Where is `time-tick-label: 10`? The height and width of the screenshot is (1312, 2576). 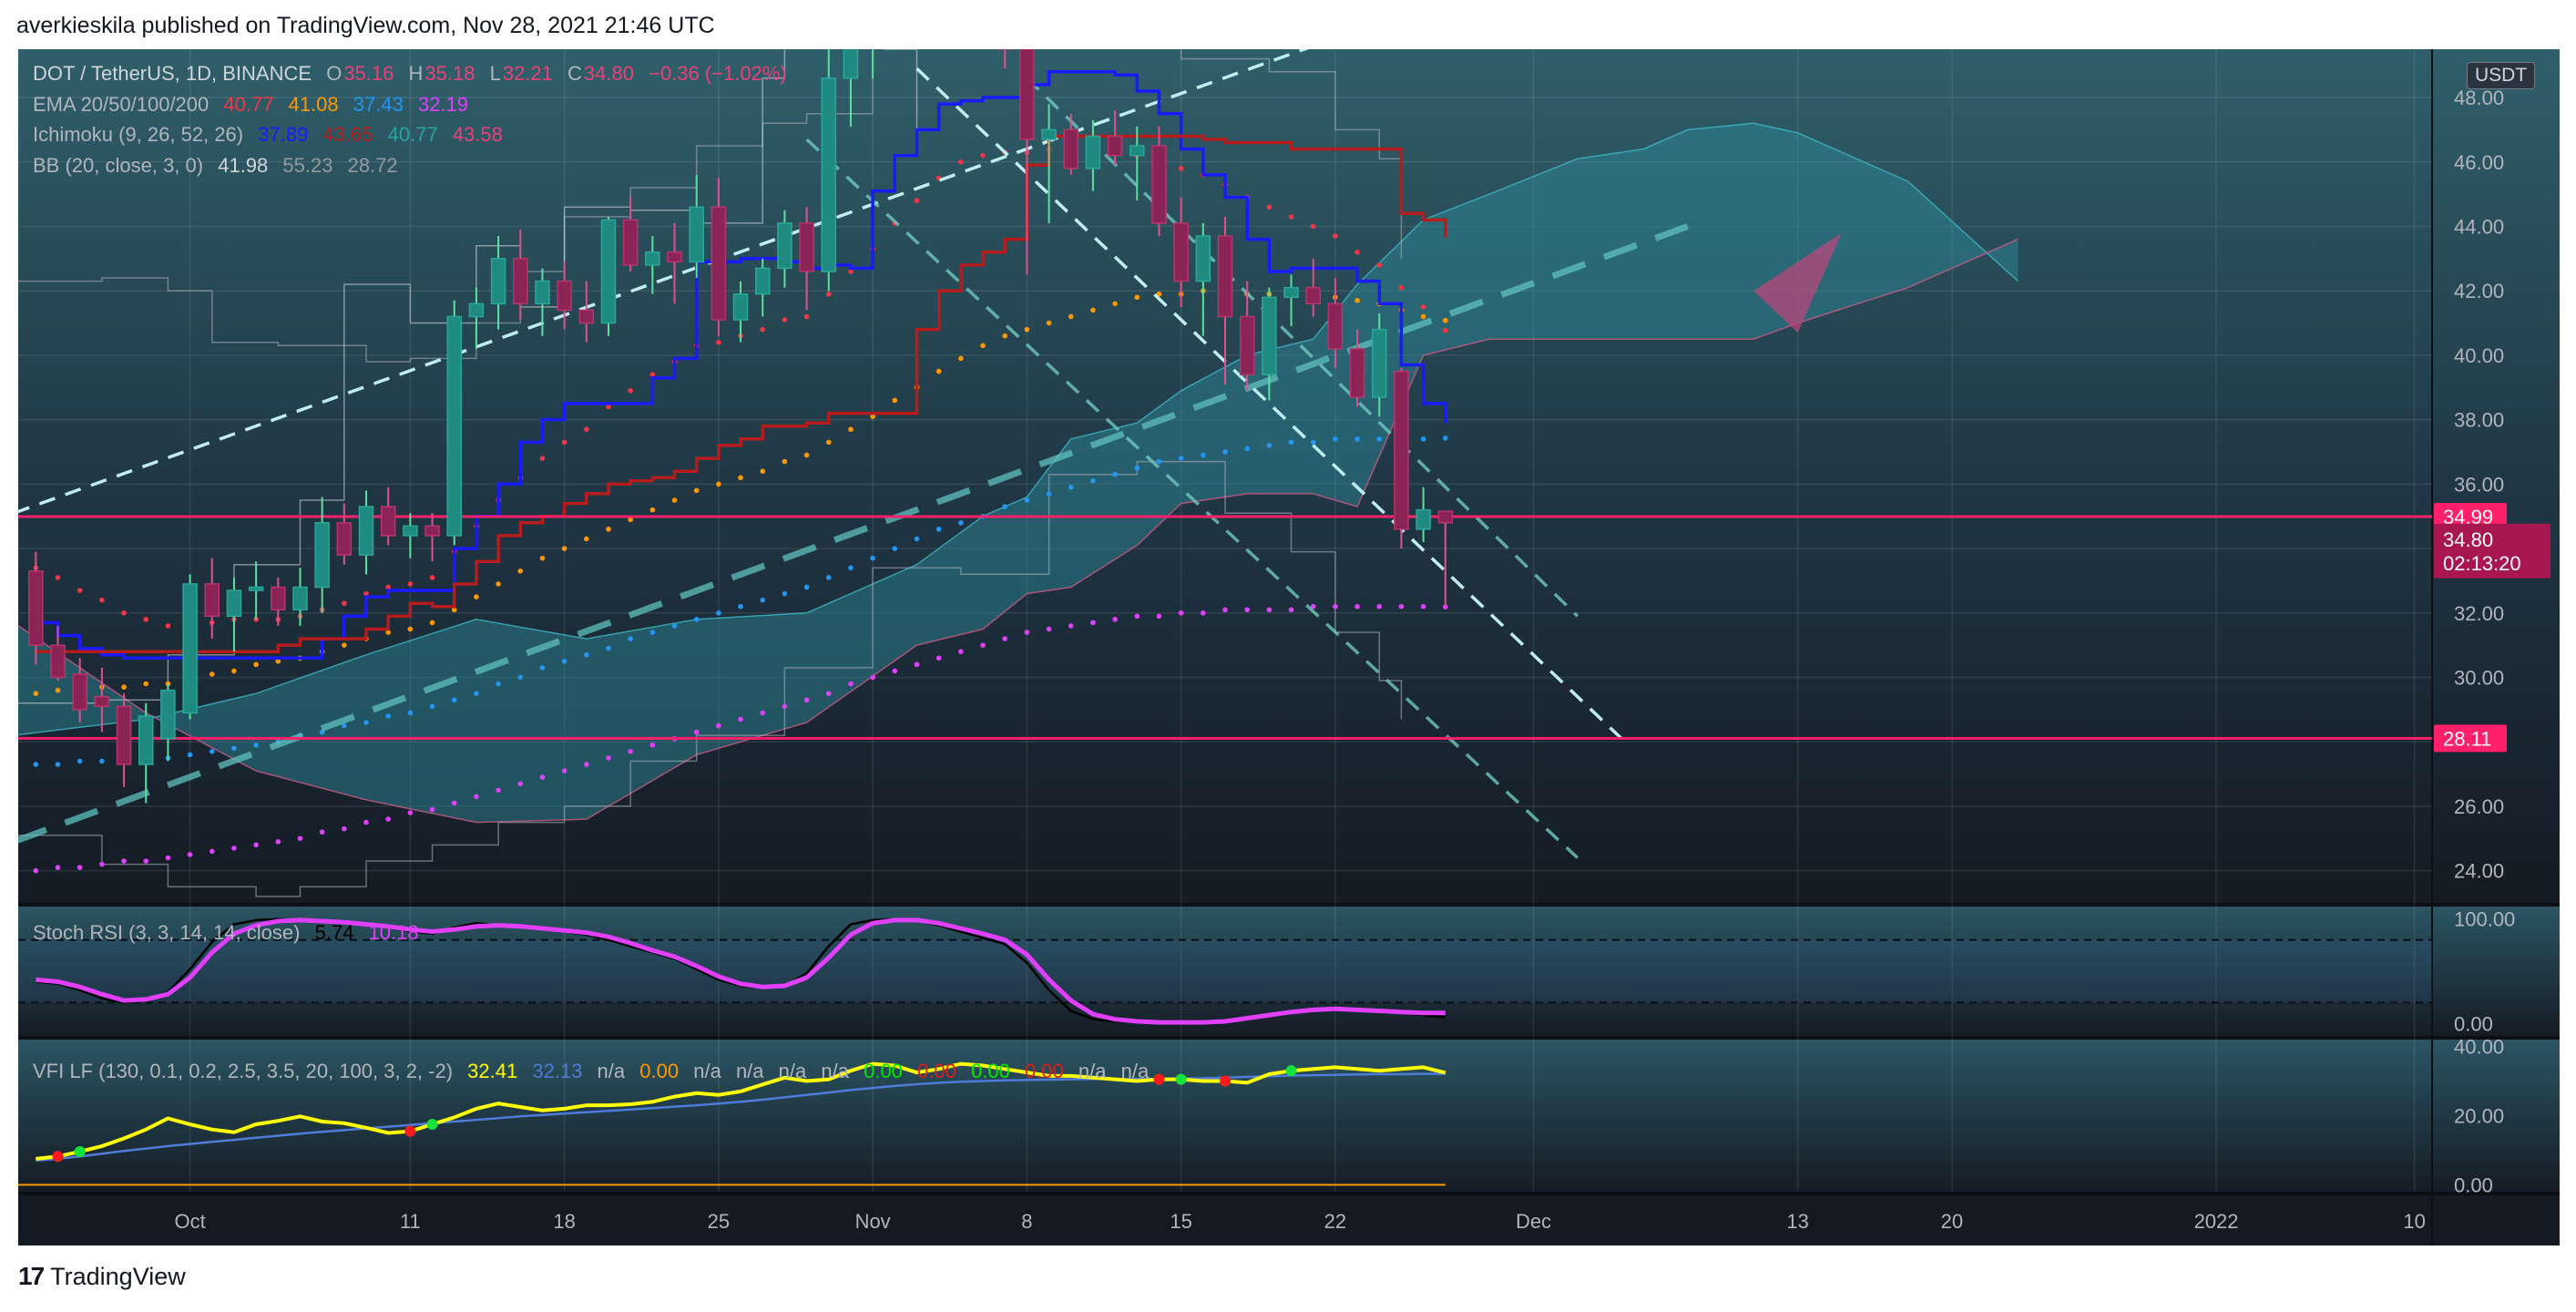
time-tick-label: 10 is located at coordinates (2414, 1221).